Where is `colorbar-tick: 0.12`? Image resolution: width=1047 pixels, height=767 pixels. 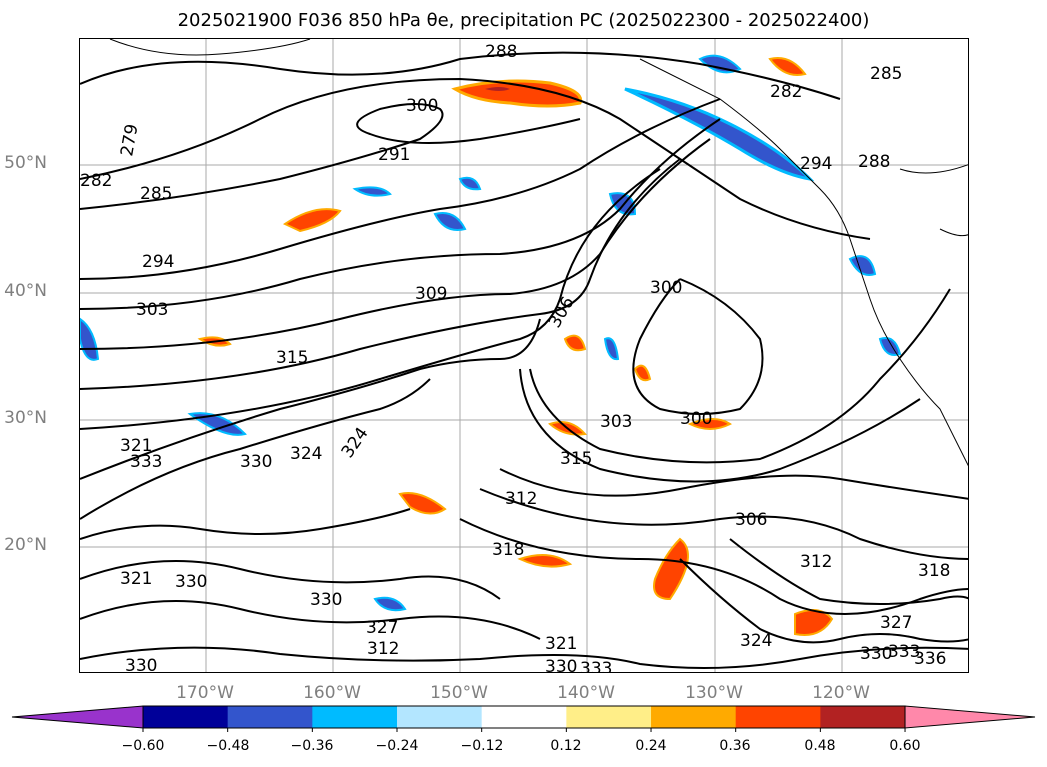 colorbar-tick: 0.12 is located at coordinates (566, 746).